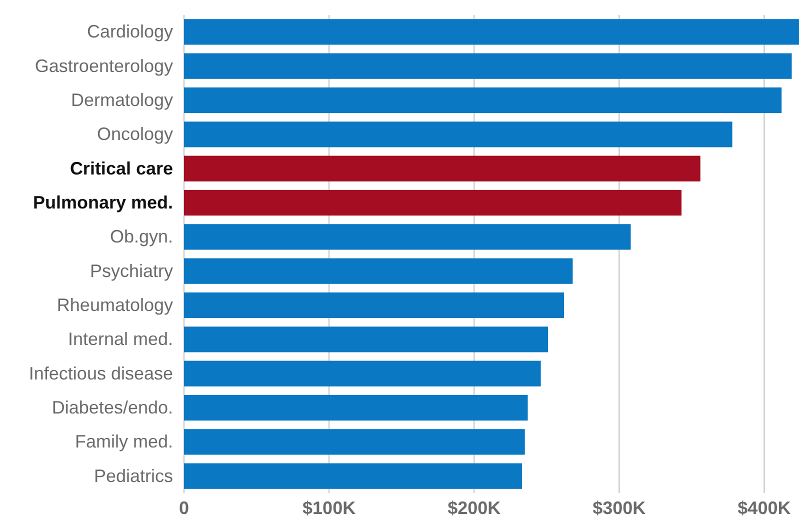 This screenshot has height=523, width=799. Describe the element at coordinates (184, 508) in the screenshot. I see `x-tick-label: 0` at that location.